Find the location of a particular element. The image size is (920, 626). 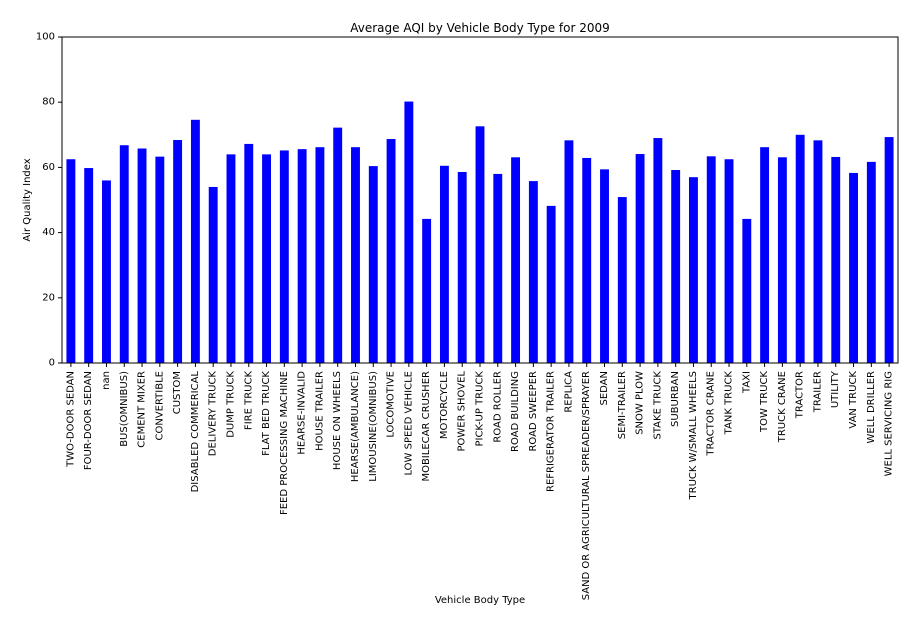

x-tick-label: SEDAN is located at coordinates (604, 388).